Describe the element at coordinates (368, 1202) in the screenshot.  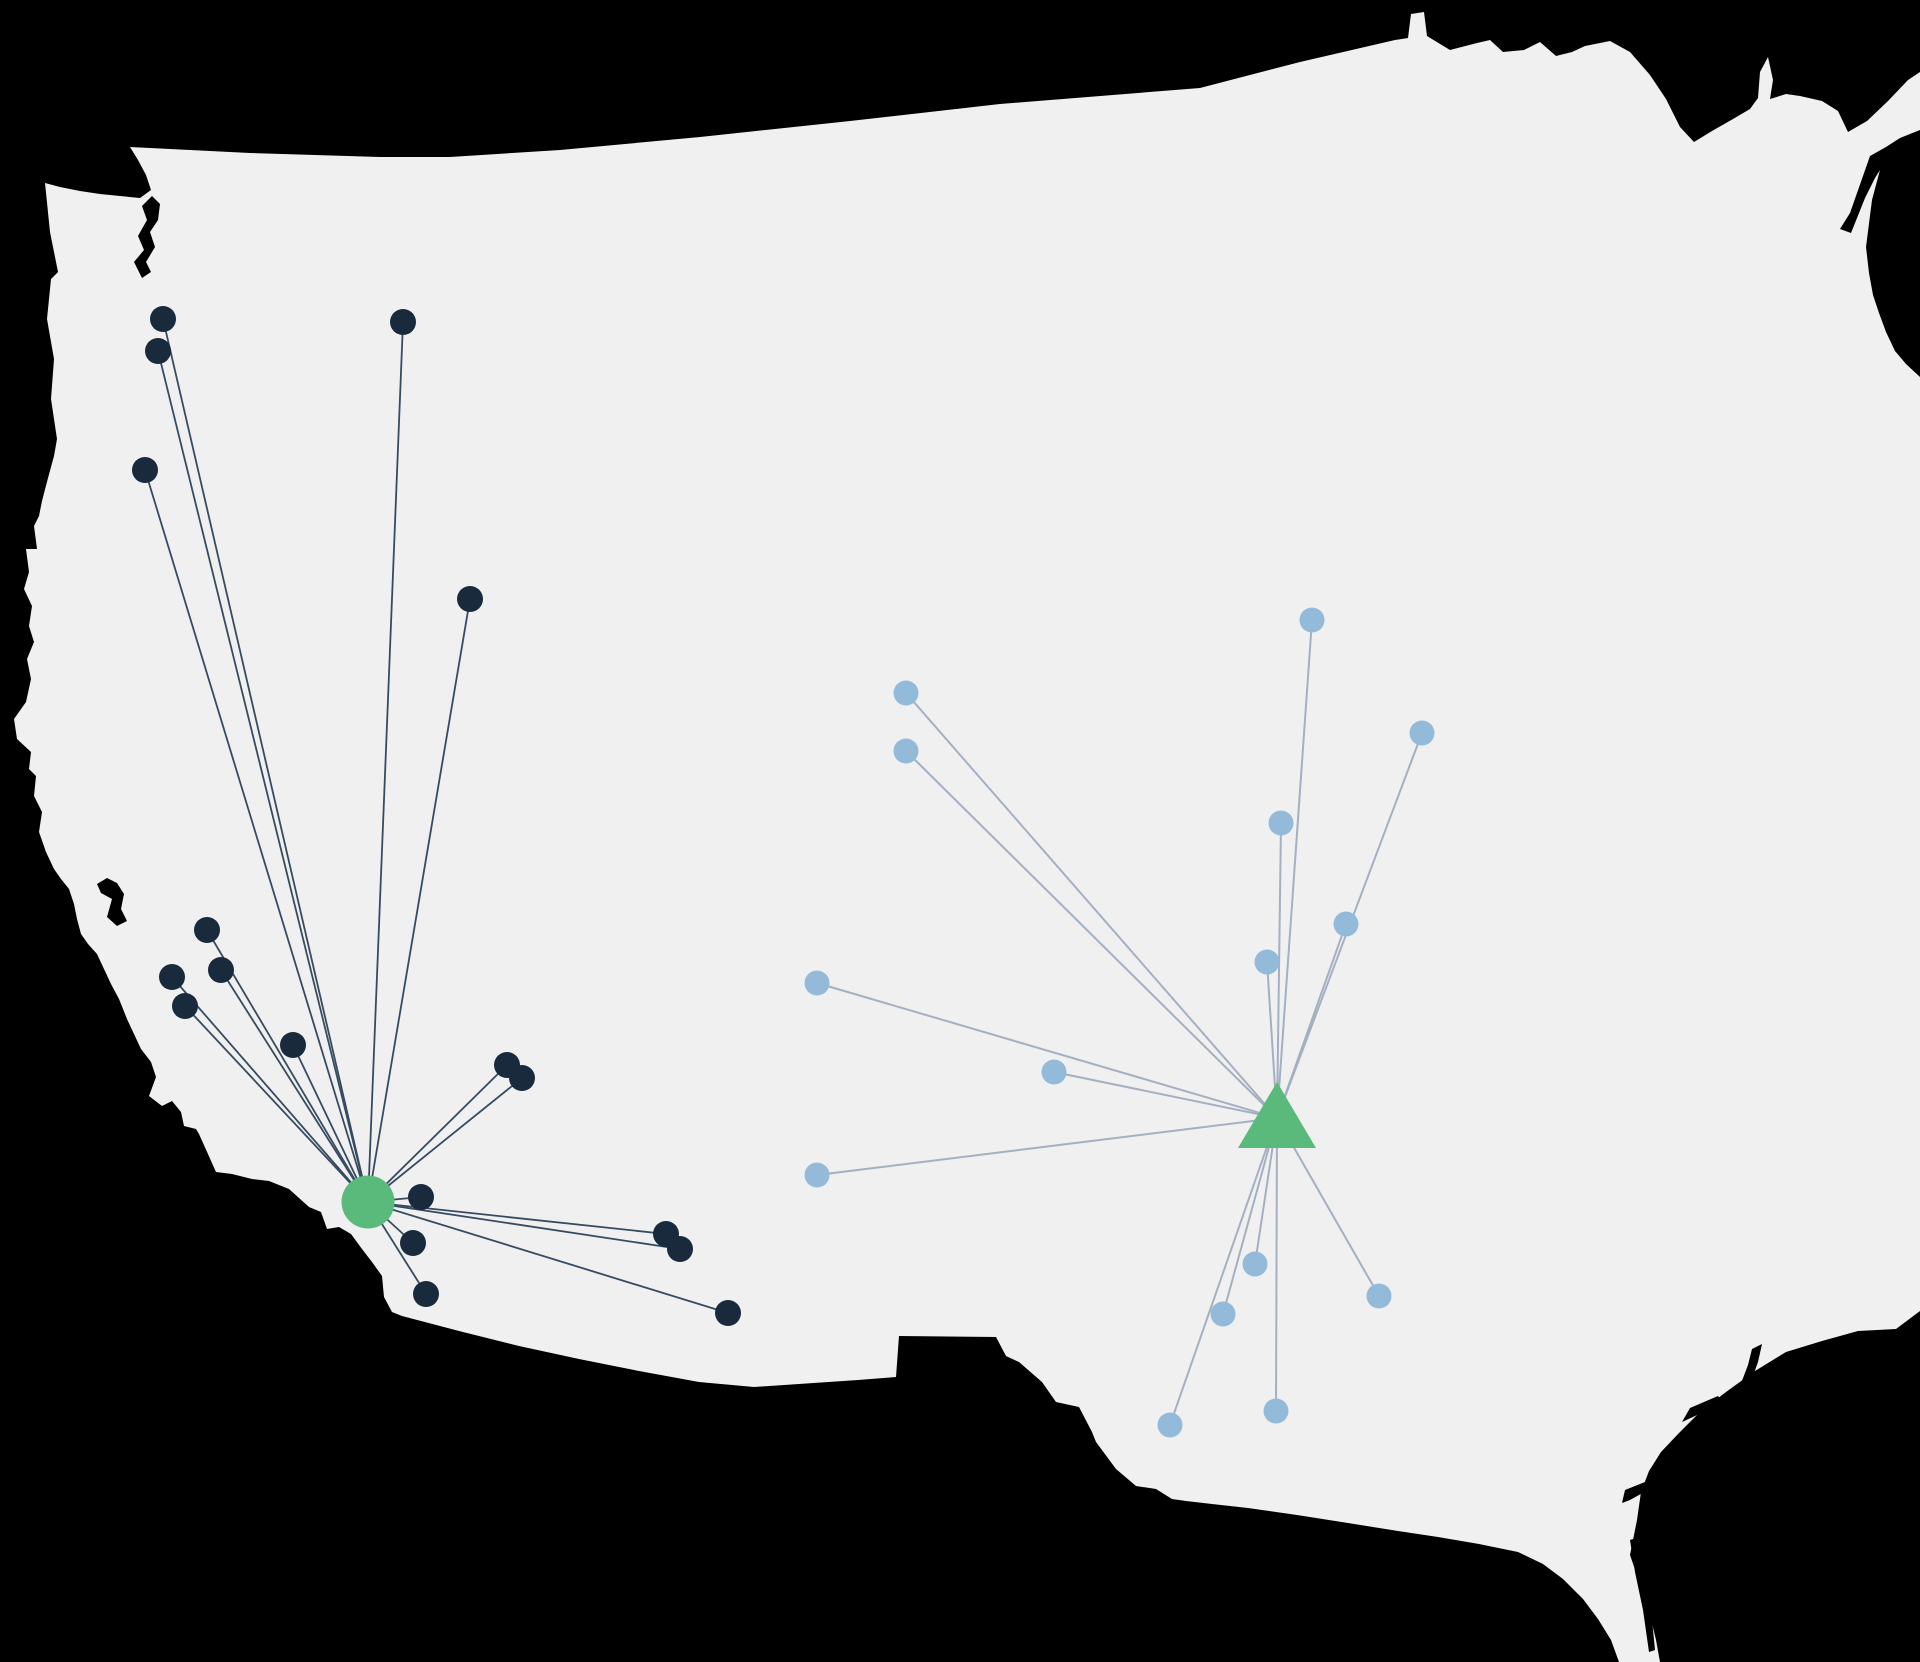
I see `west-network-hub-circle-marker` at that location.